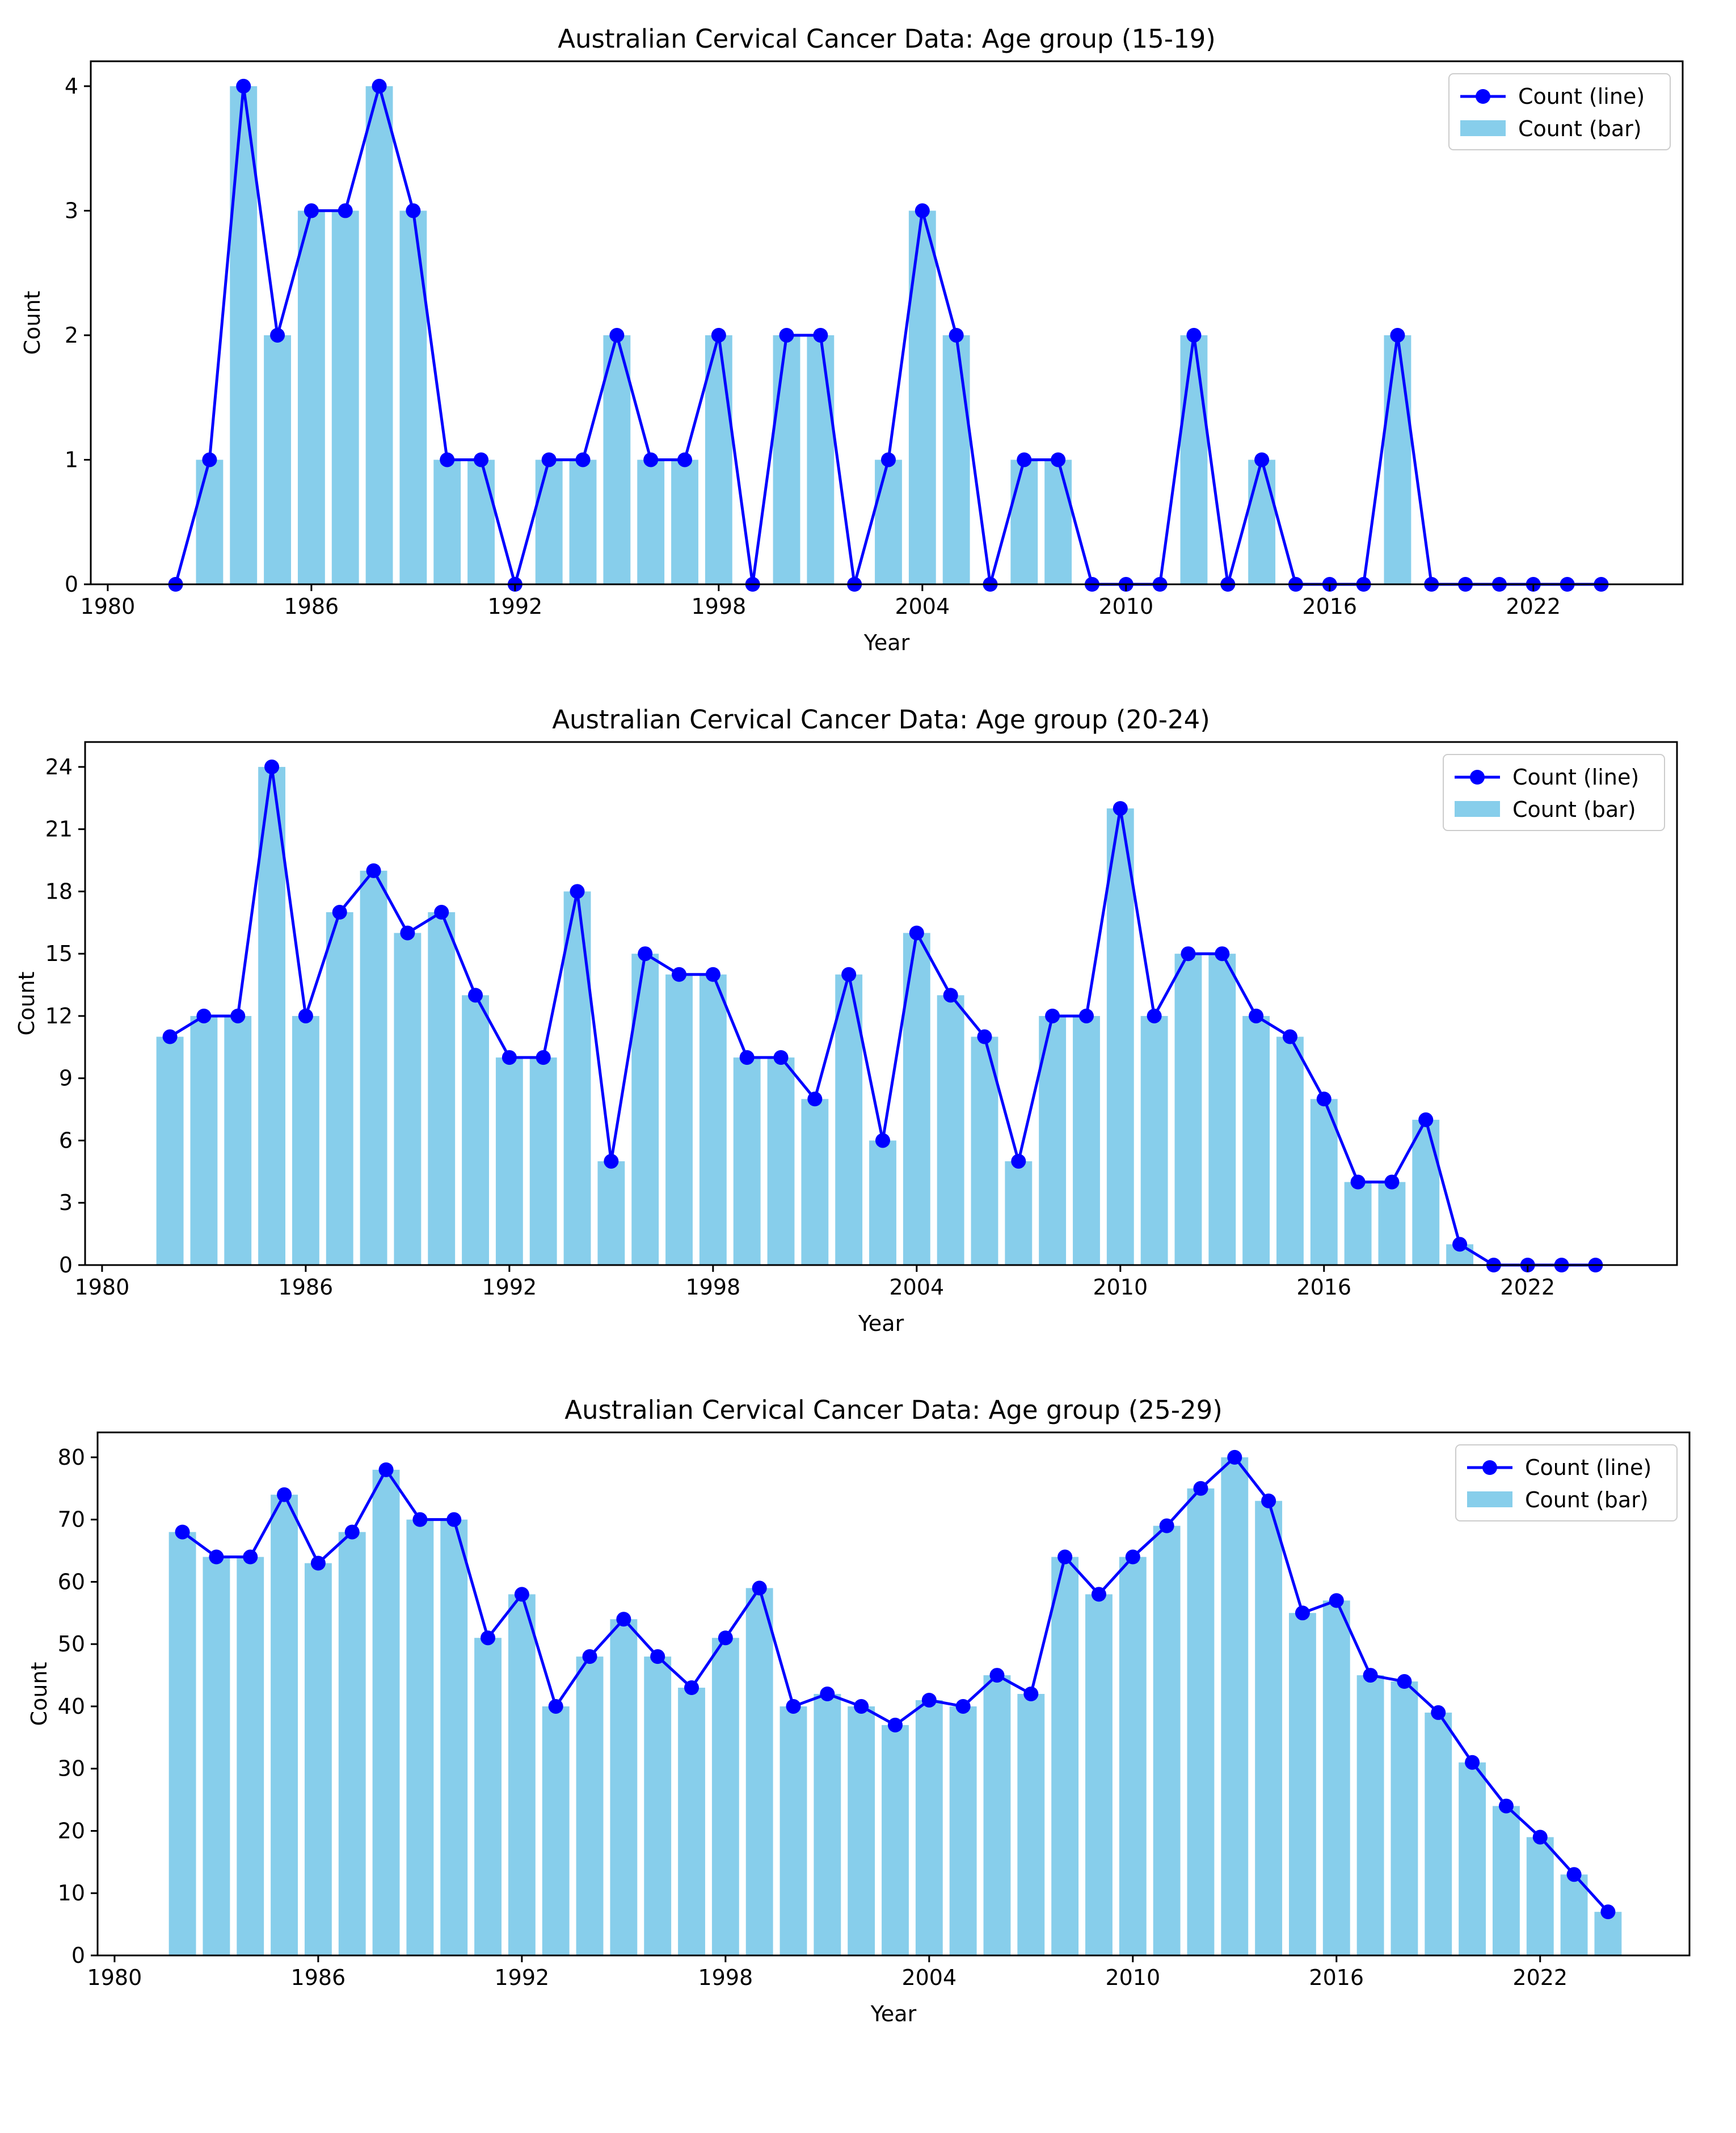  I want to click on y-axis-ticks: 0 10 20 30 40 50 60 70 80, so click(78, 1707).